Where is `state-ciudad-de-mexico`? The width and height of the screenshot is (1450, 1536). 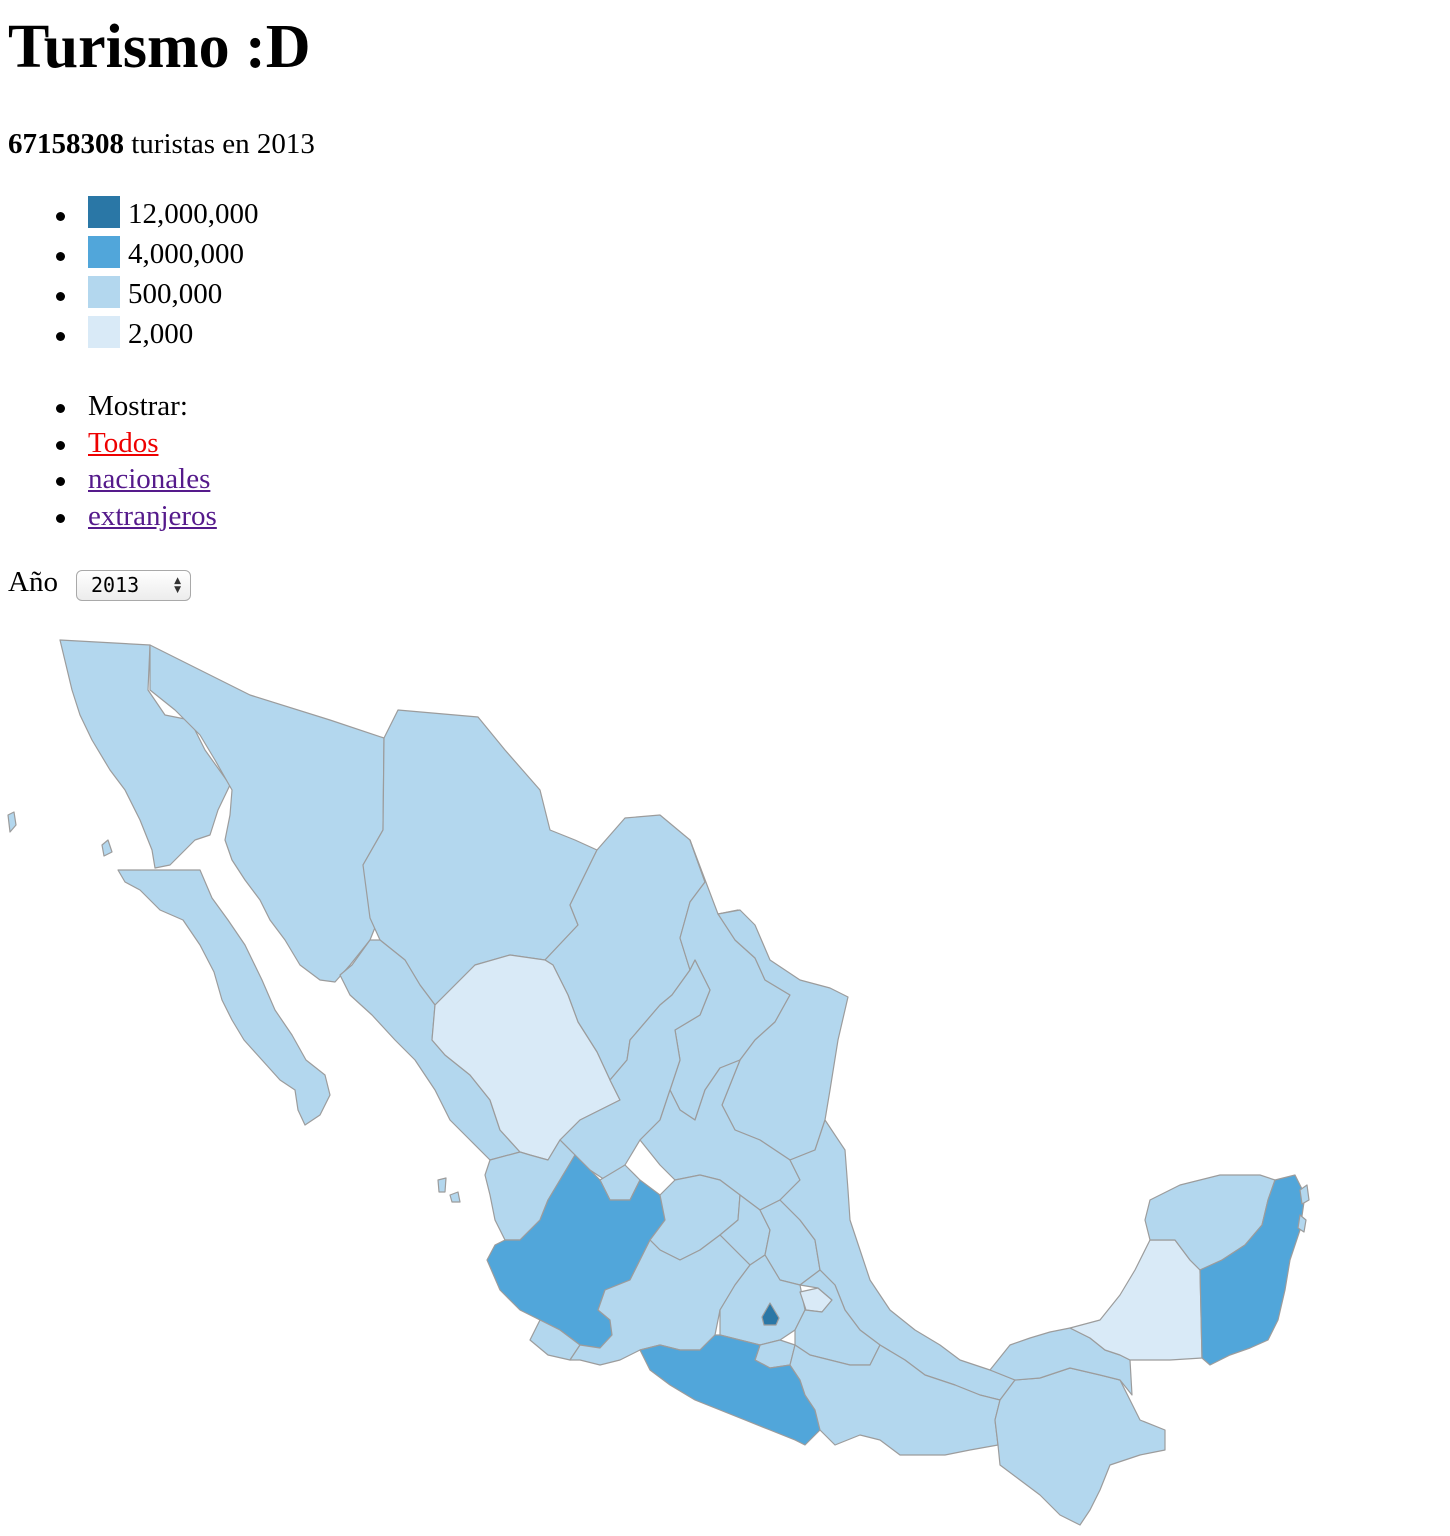 state-ciudad-de-mexico is located at coordinates (770, 1314).